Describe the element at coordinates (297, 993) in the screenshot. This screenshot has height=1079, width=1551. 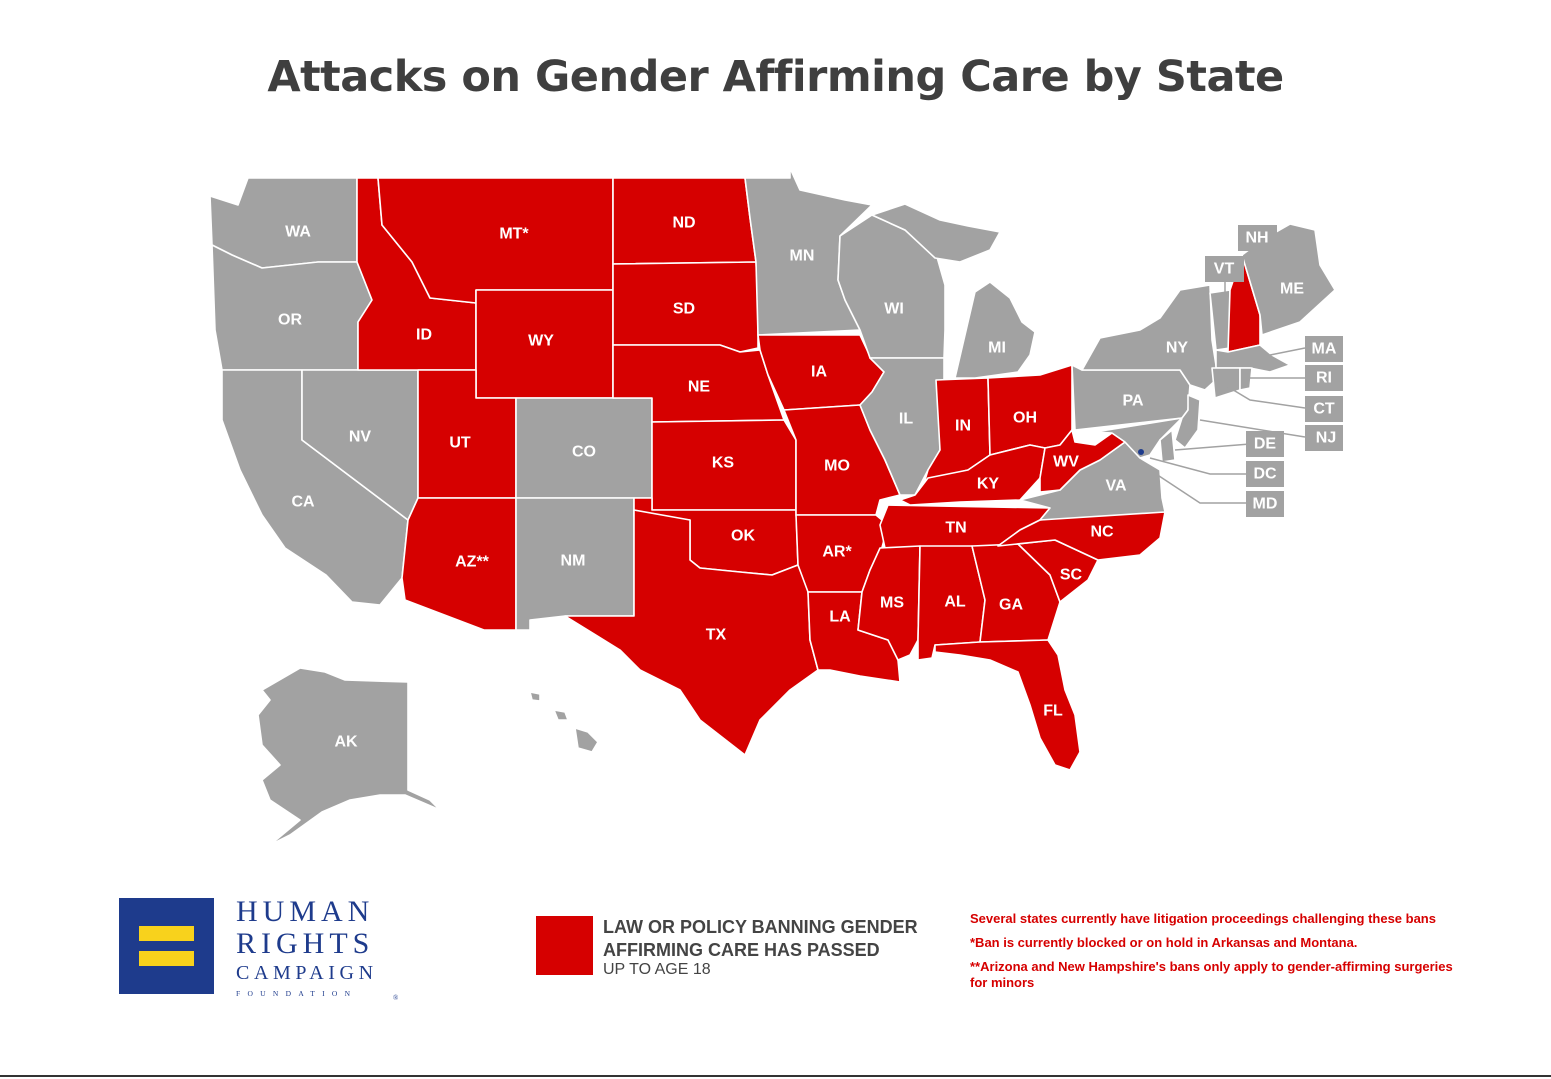
I see `org-line-4: FOUNDATION` at that location.